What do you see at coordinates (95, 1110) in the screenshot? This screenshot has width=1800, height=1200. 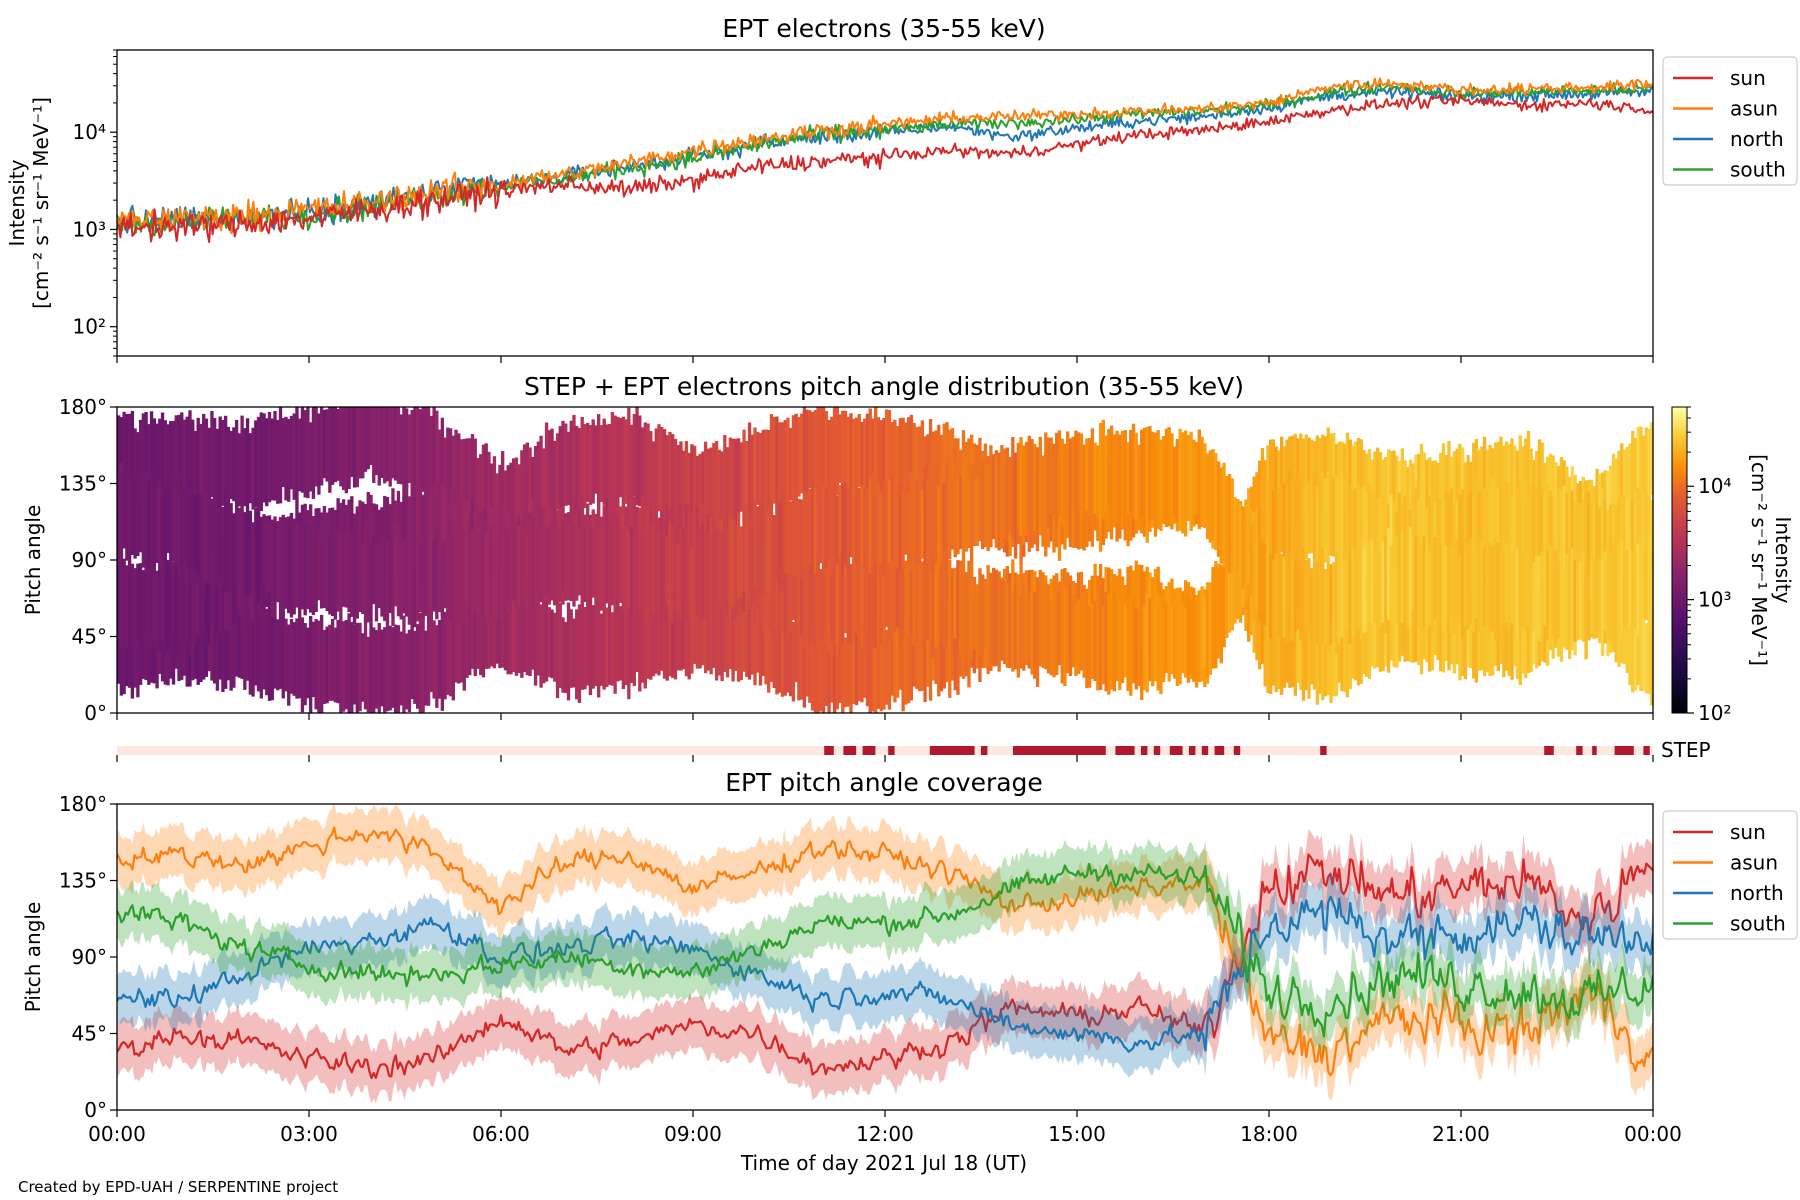 I see `coverage-ytick-label: 0°` at bounding box center [95, 1110].